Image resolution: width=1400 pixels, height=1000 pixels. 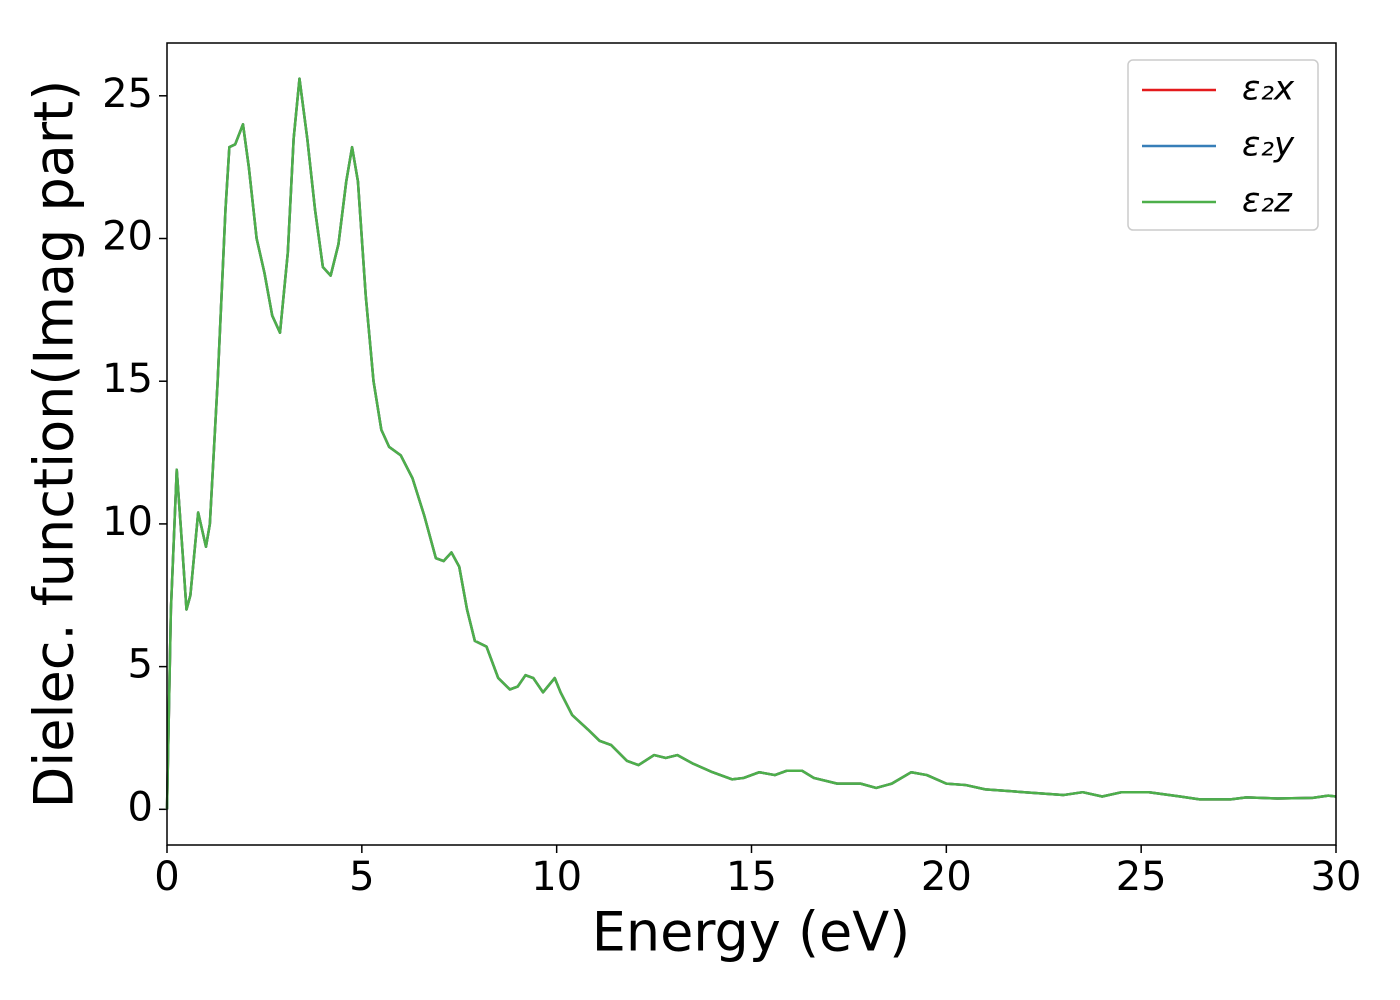 What do you see at coordinates (127, 379) in the screenshot?
I see `y-tick-label: 15` at bounding box center [127, 379].